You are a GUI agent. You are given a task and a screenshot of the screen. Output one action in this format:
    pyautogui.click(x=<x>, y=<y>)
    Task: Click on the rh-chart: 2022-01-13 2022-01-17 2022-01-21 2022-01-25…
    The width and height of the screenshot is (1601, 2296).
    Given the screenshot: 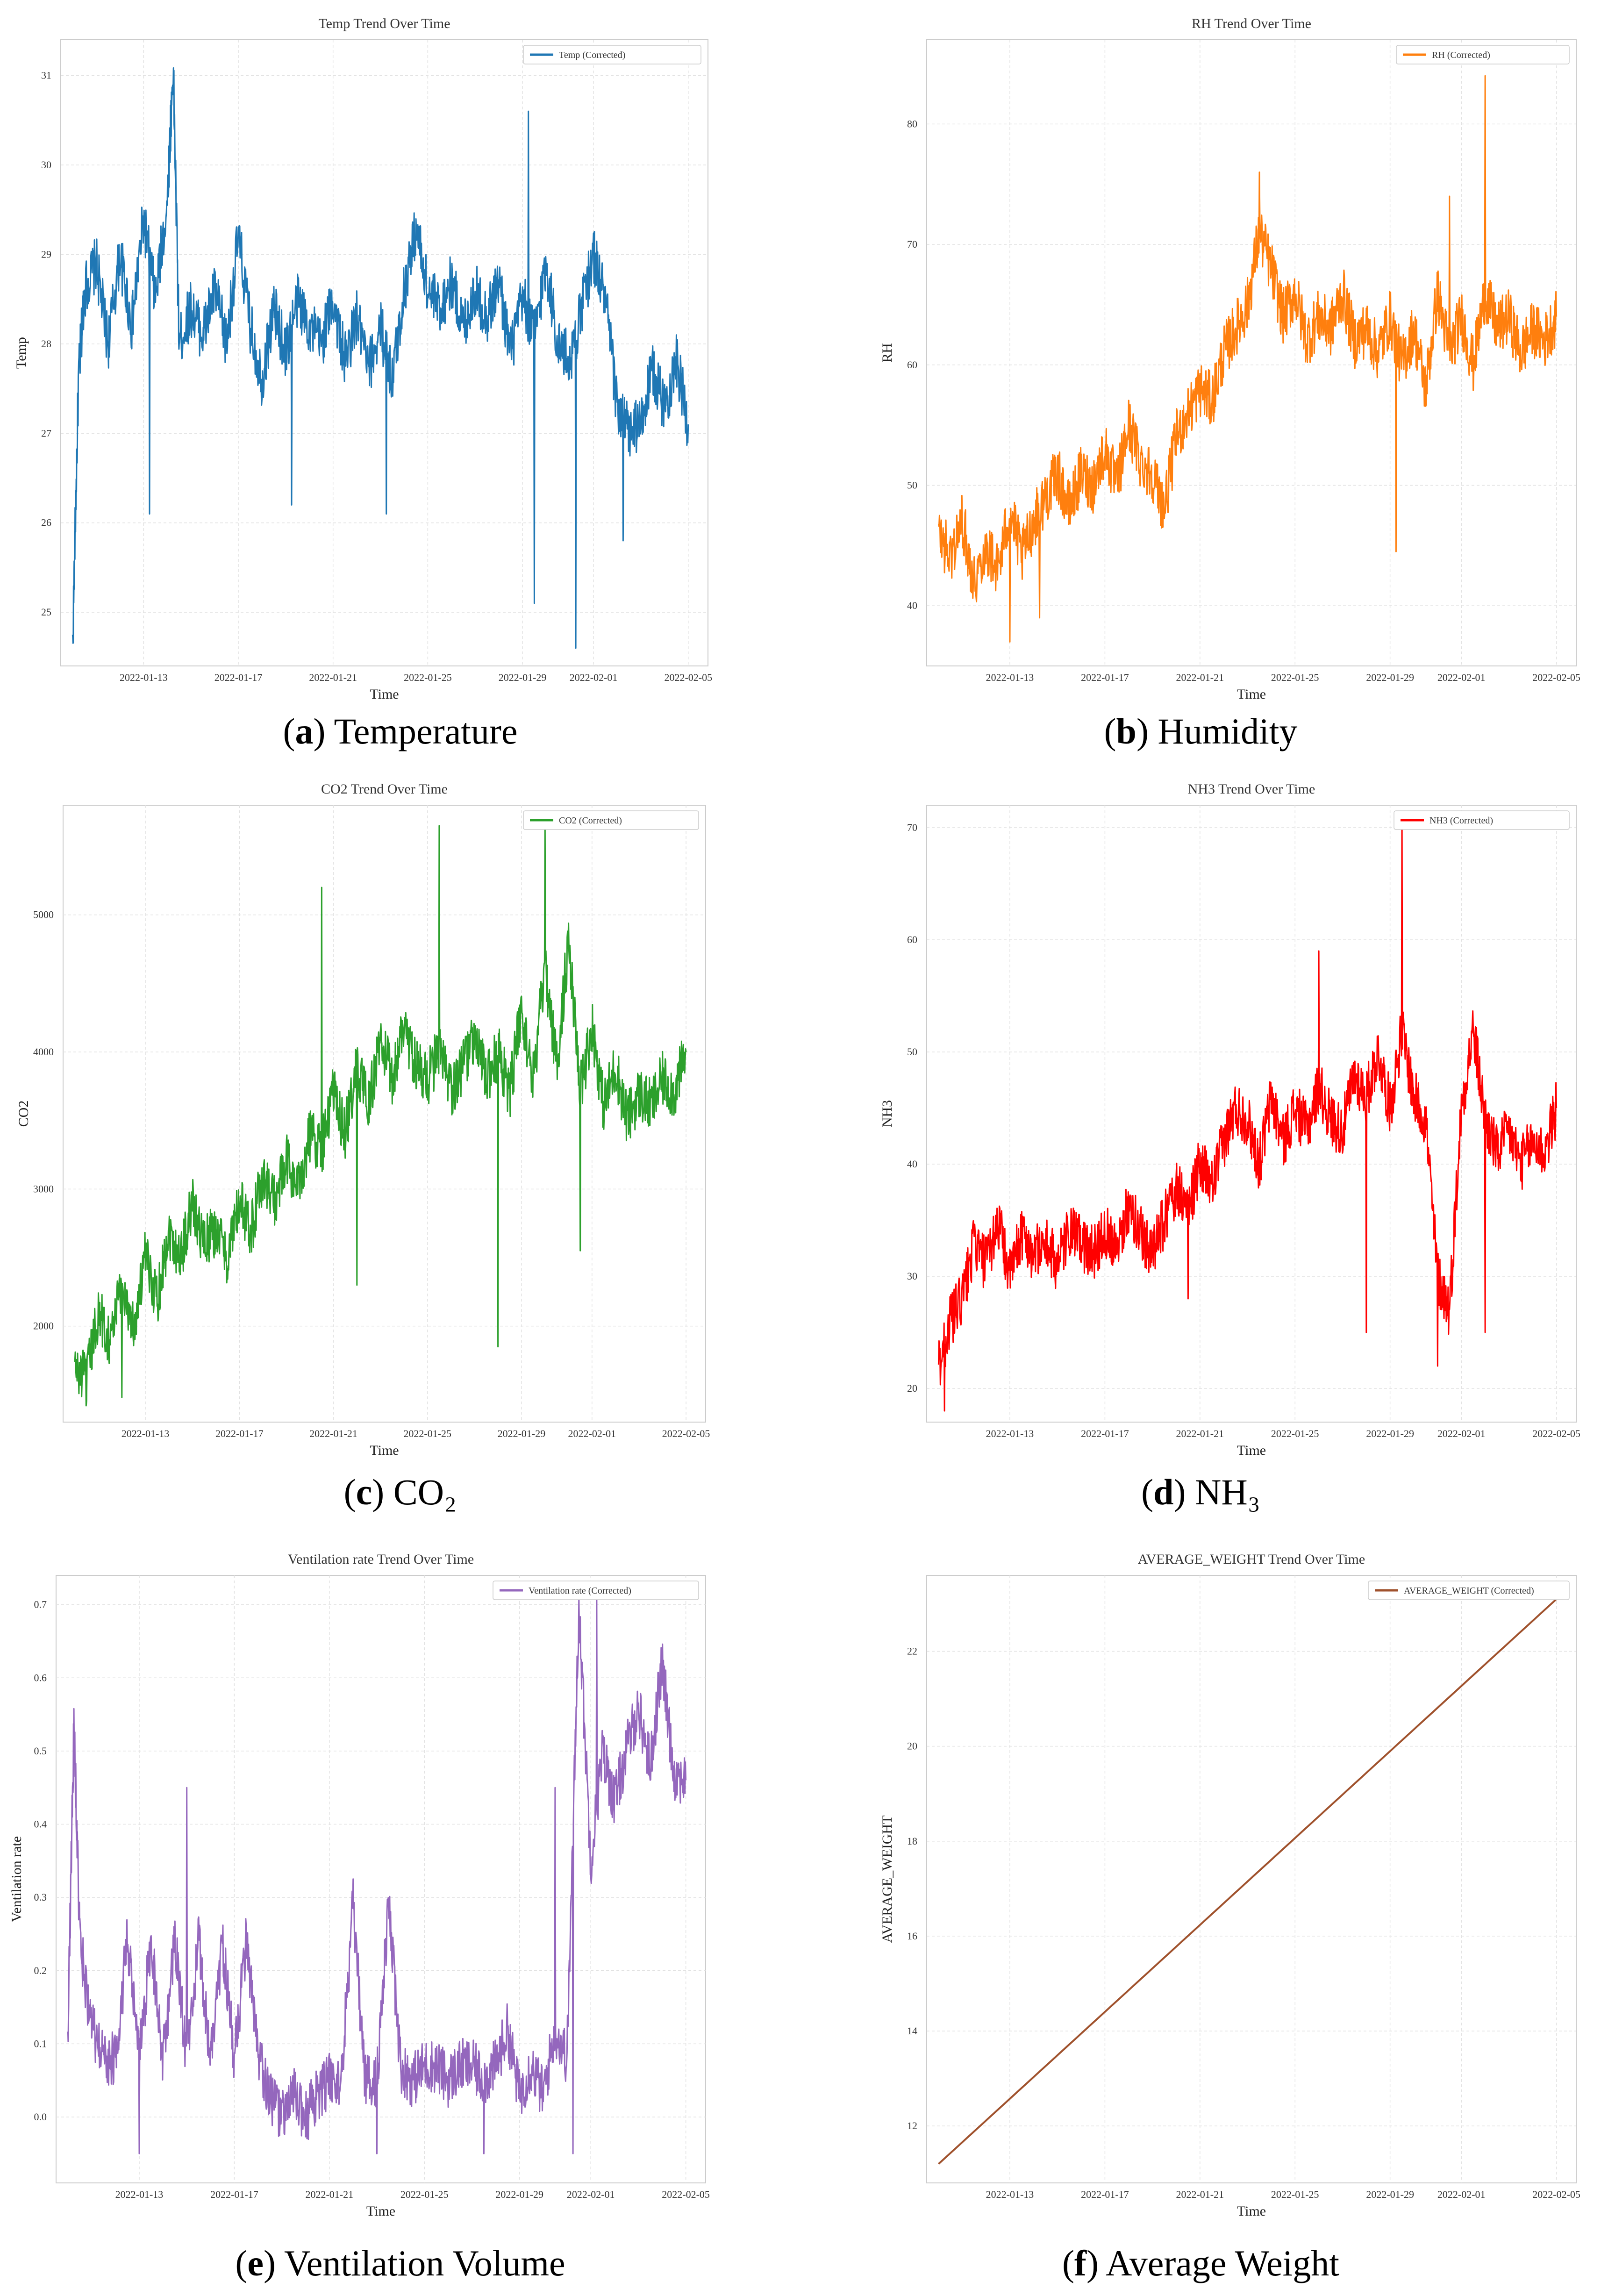 What is the action you would take?
    pyautogui.click(x=1229, y=359)
    